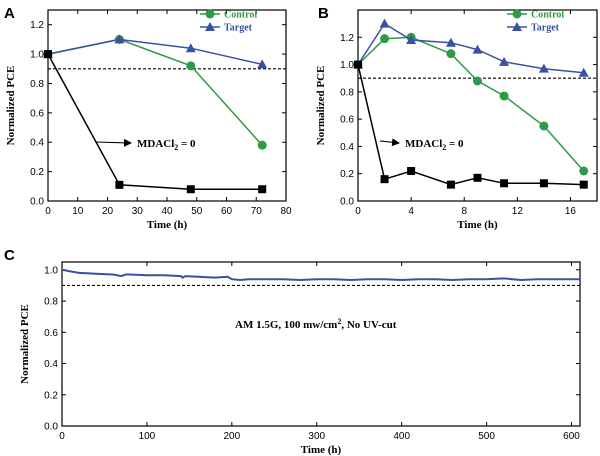 The image size is (600, 456). What do you see at coordinates (320, 275) in the screenshot?
I see `panel-c-series-stability-line` at bounding box center [320, 275].